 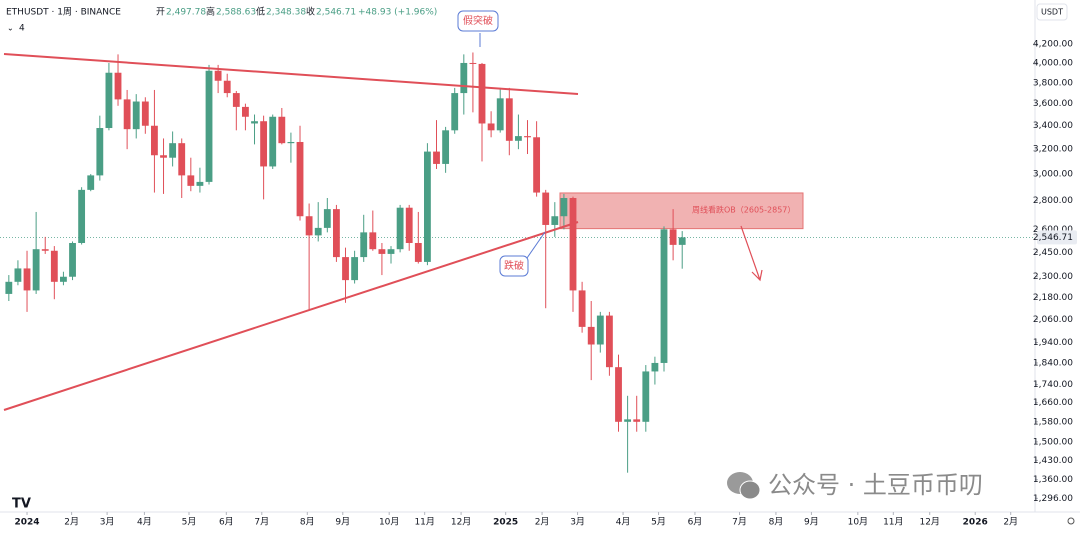 I want to click on currency-button, so click(x=1052, y=12).